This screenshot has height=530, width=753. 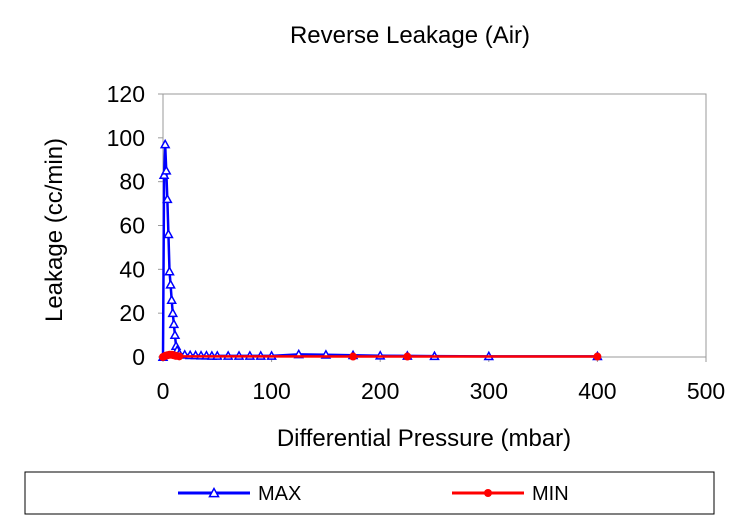 I want to click on legend-label: MAX, so click(x=279, y=494).